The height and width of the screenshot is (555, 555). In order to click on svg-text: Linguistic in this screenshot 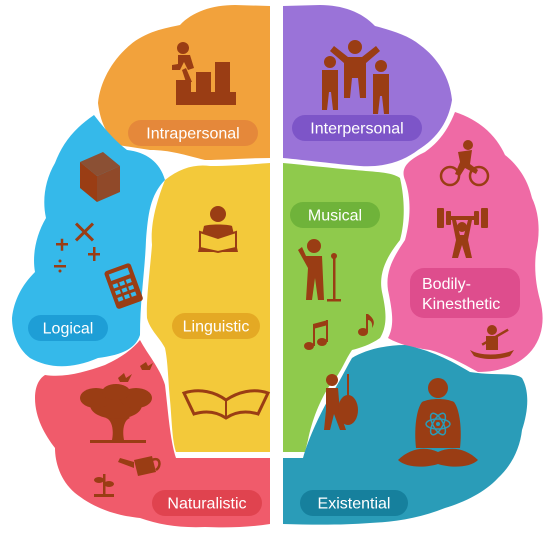, I will do `click(216, 327)`.